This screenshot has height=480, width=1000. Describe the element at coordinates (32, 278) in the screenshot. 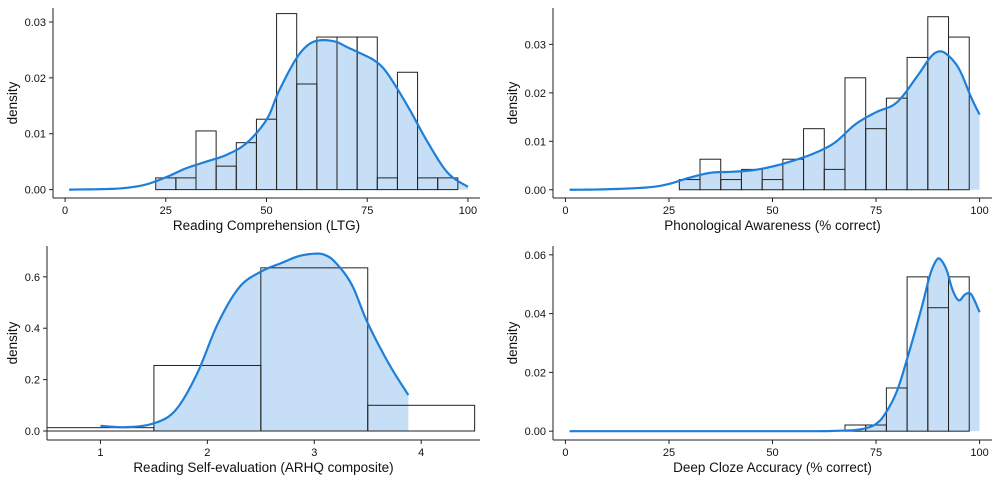

I see `y-tick-label: 0.6` at that location.